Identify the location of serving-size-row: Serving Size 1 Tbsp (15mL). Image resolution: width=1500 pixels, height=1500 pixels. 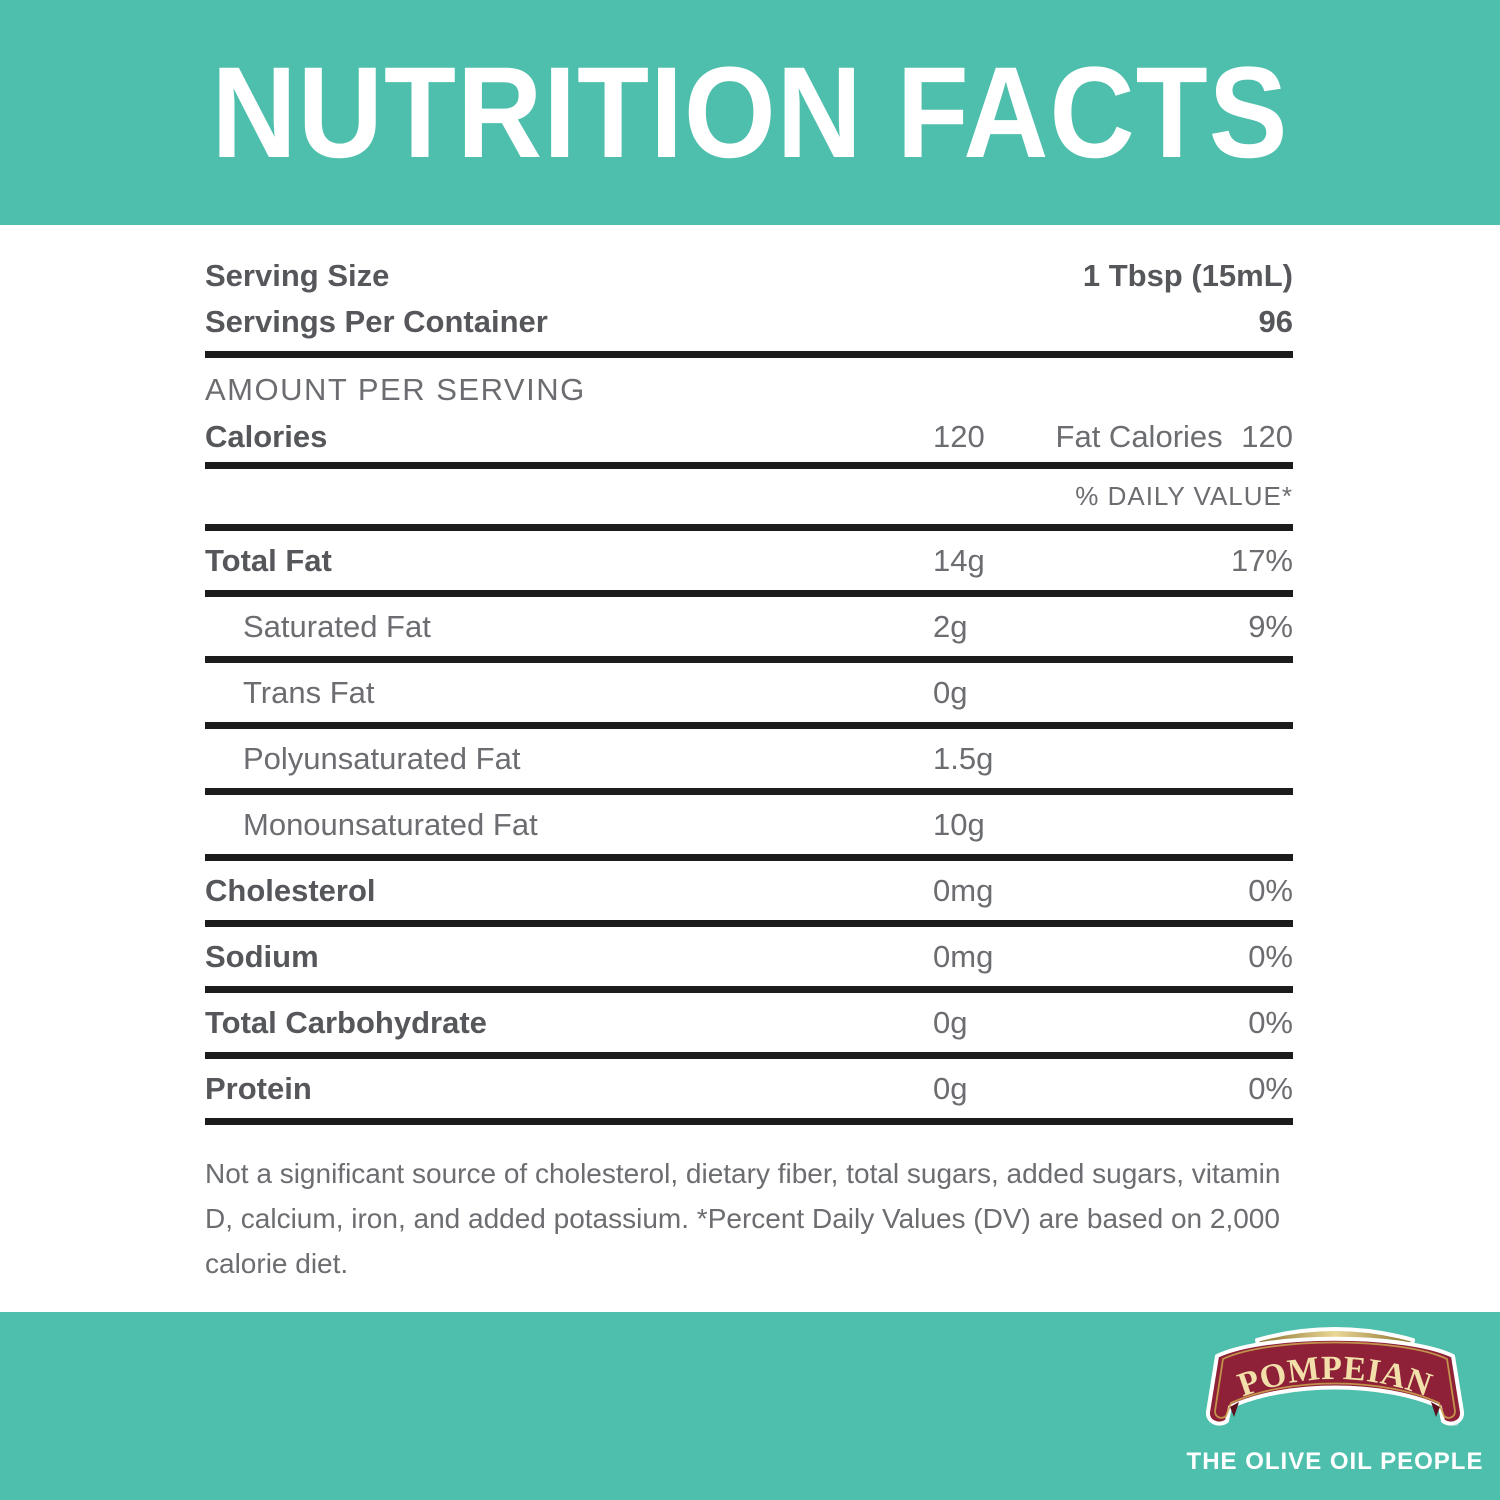
(749, 276).